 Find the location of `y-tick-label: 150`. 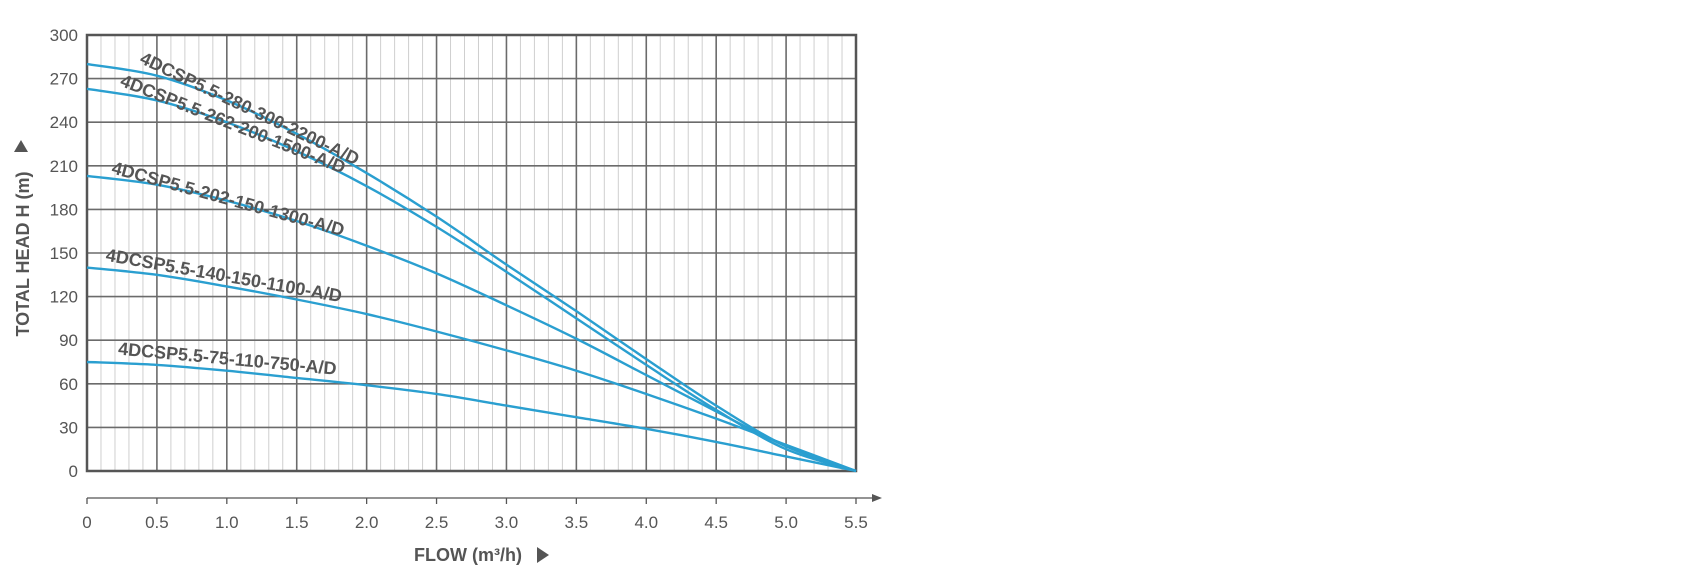

y-tick-label: 150 is located at coordinates (64, 253).